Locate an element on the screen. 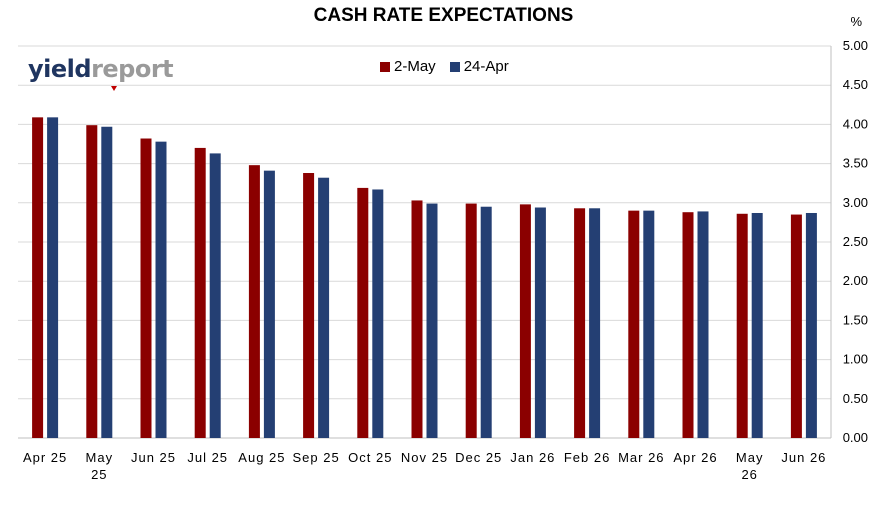 This screenshot has height=515, width=887. legend-label-series-2: 24-Apr is located at coordinates (486, 66).